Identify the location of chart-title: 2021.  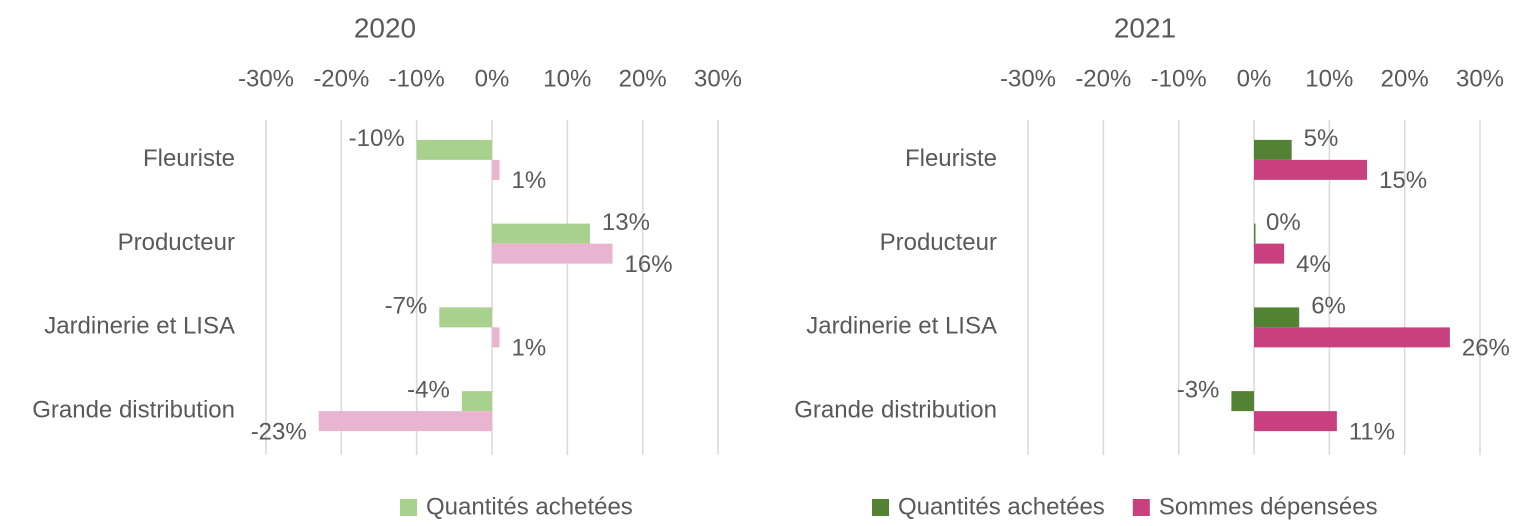
(1145, 27).